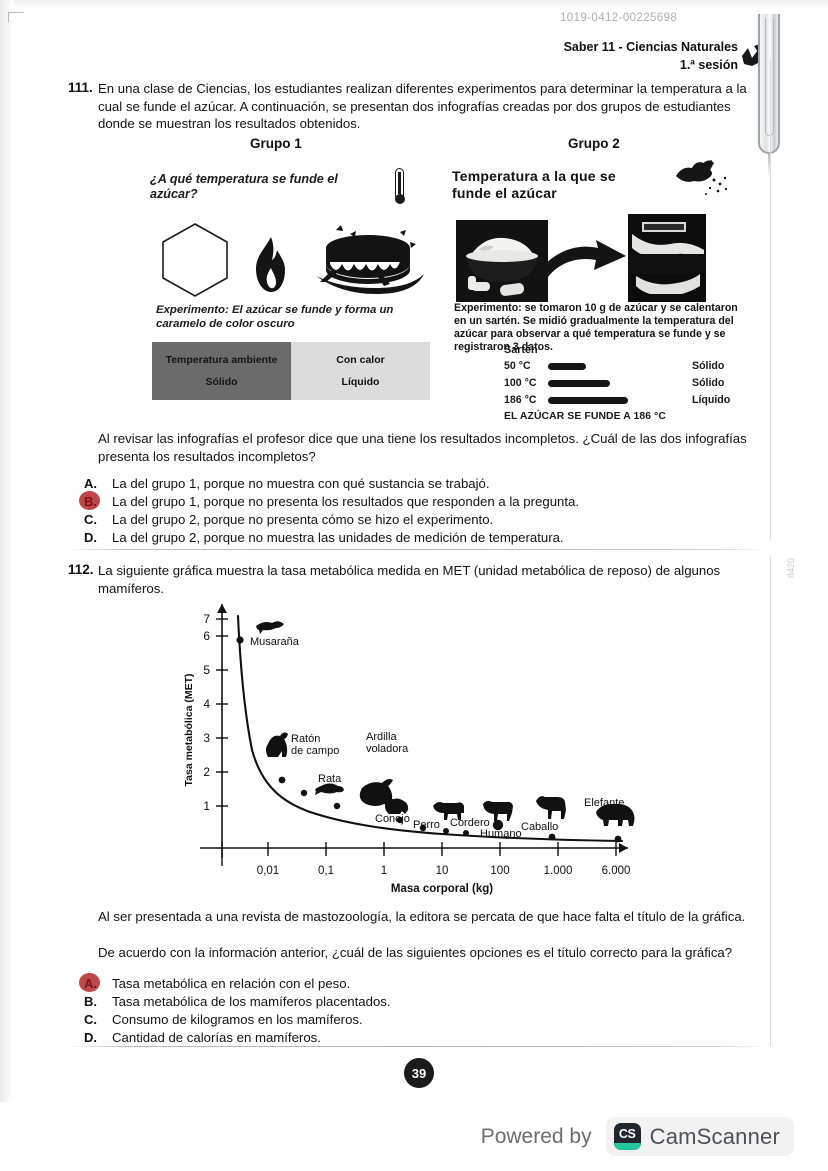 The height and width of the screenshot is (1171, 828). Describe the element at coordinates (216, 1037) in the screenshot. I see `option-text: Cantidad de calorías en mamíferos.` at that location.